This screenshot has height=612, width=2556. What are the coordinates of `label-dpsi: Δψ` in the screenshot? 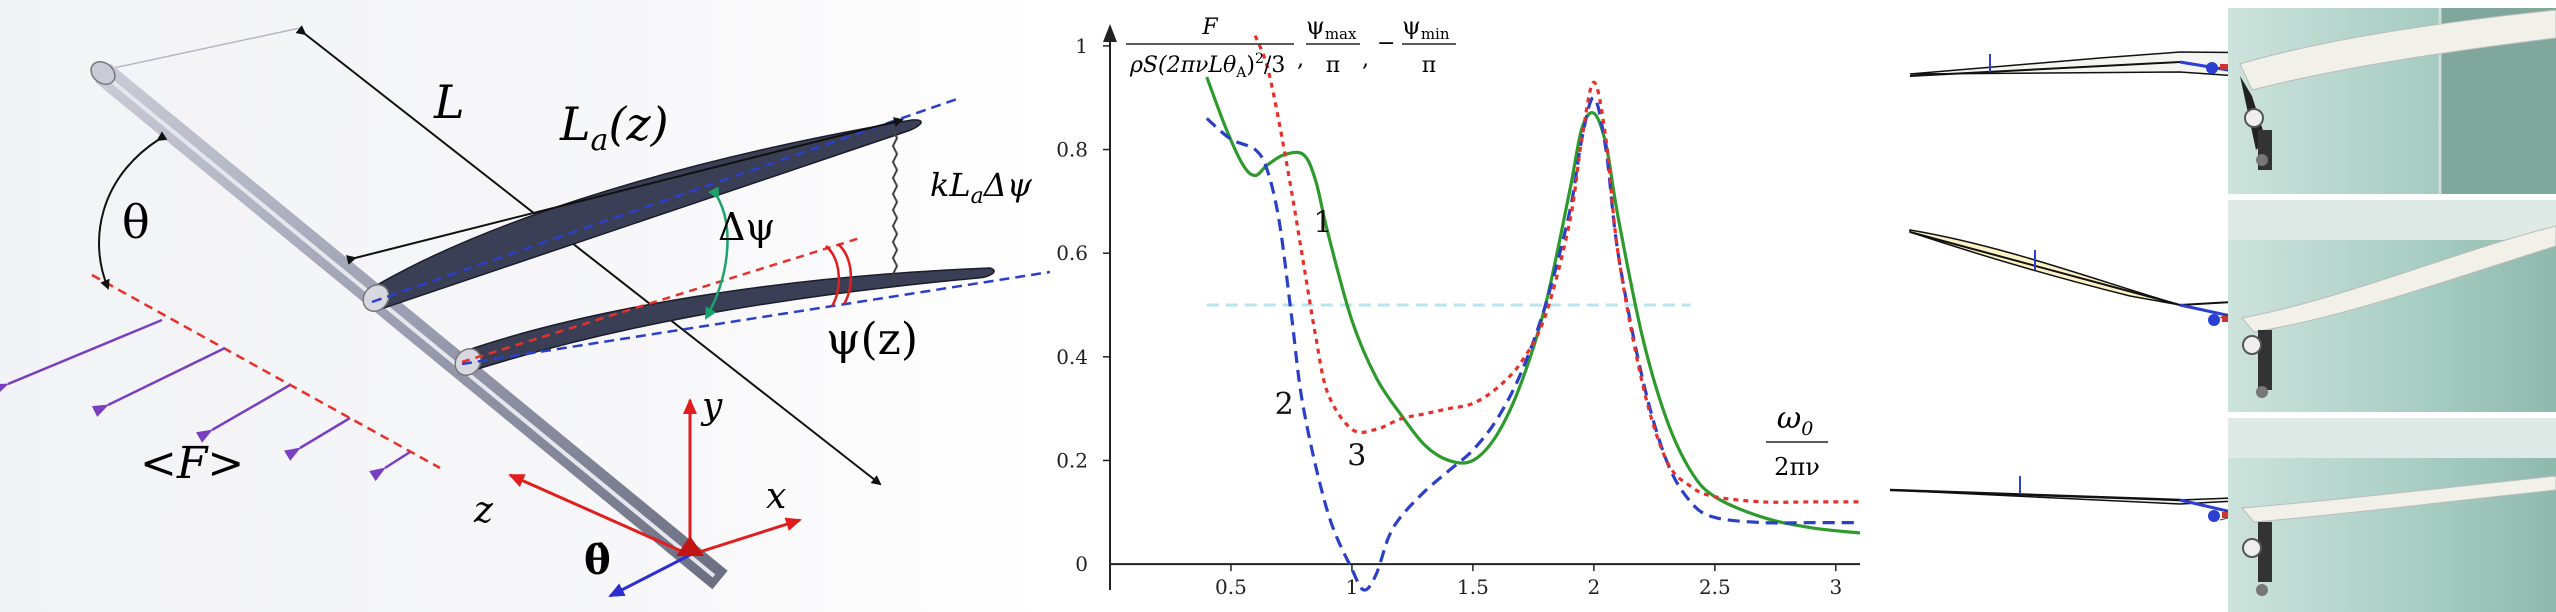 It's located at (746, 227).